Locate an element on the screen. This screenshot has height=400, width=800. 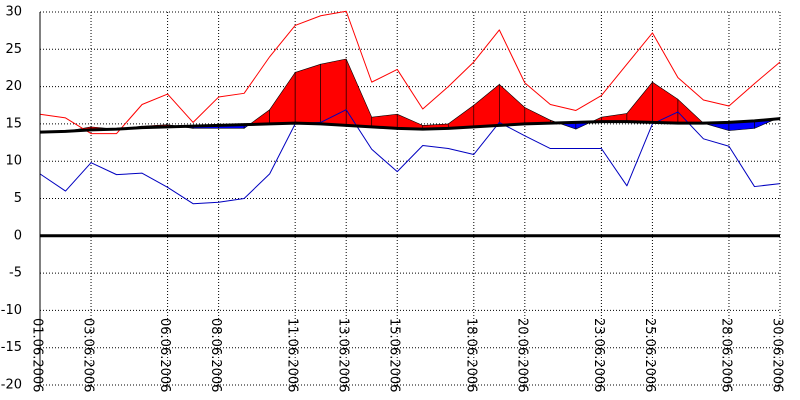
x-tick-label: 28.06.2006 is located at coordinates (725, 355).